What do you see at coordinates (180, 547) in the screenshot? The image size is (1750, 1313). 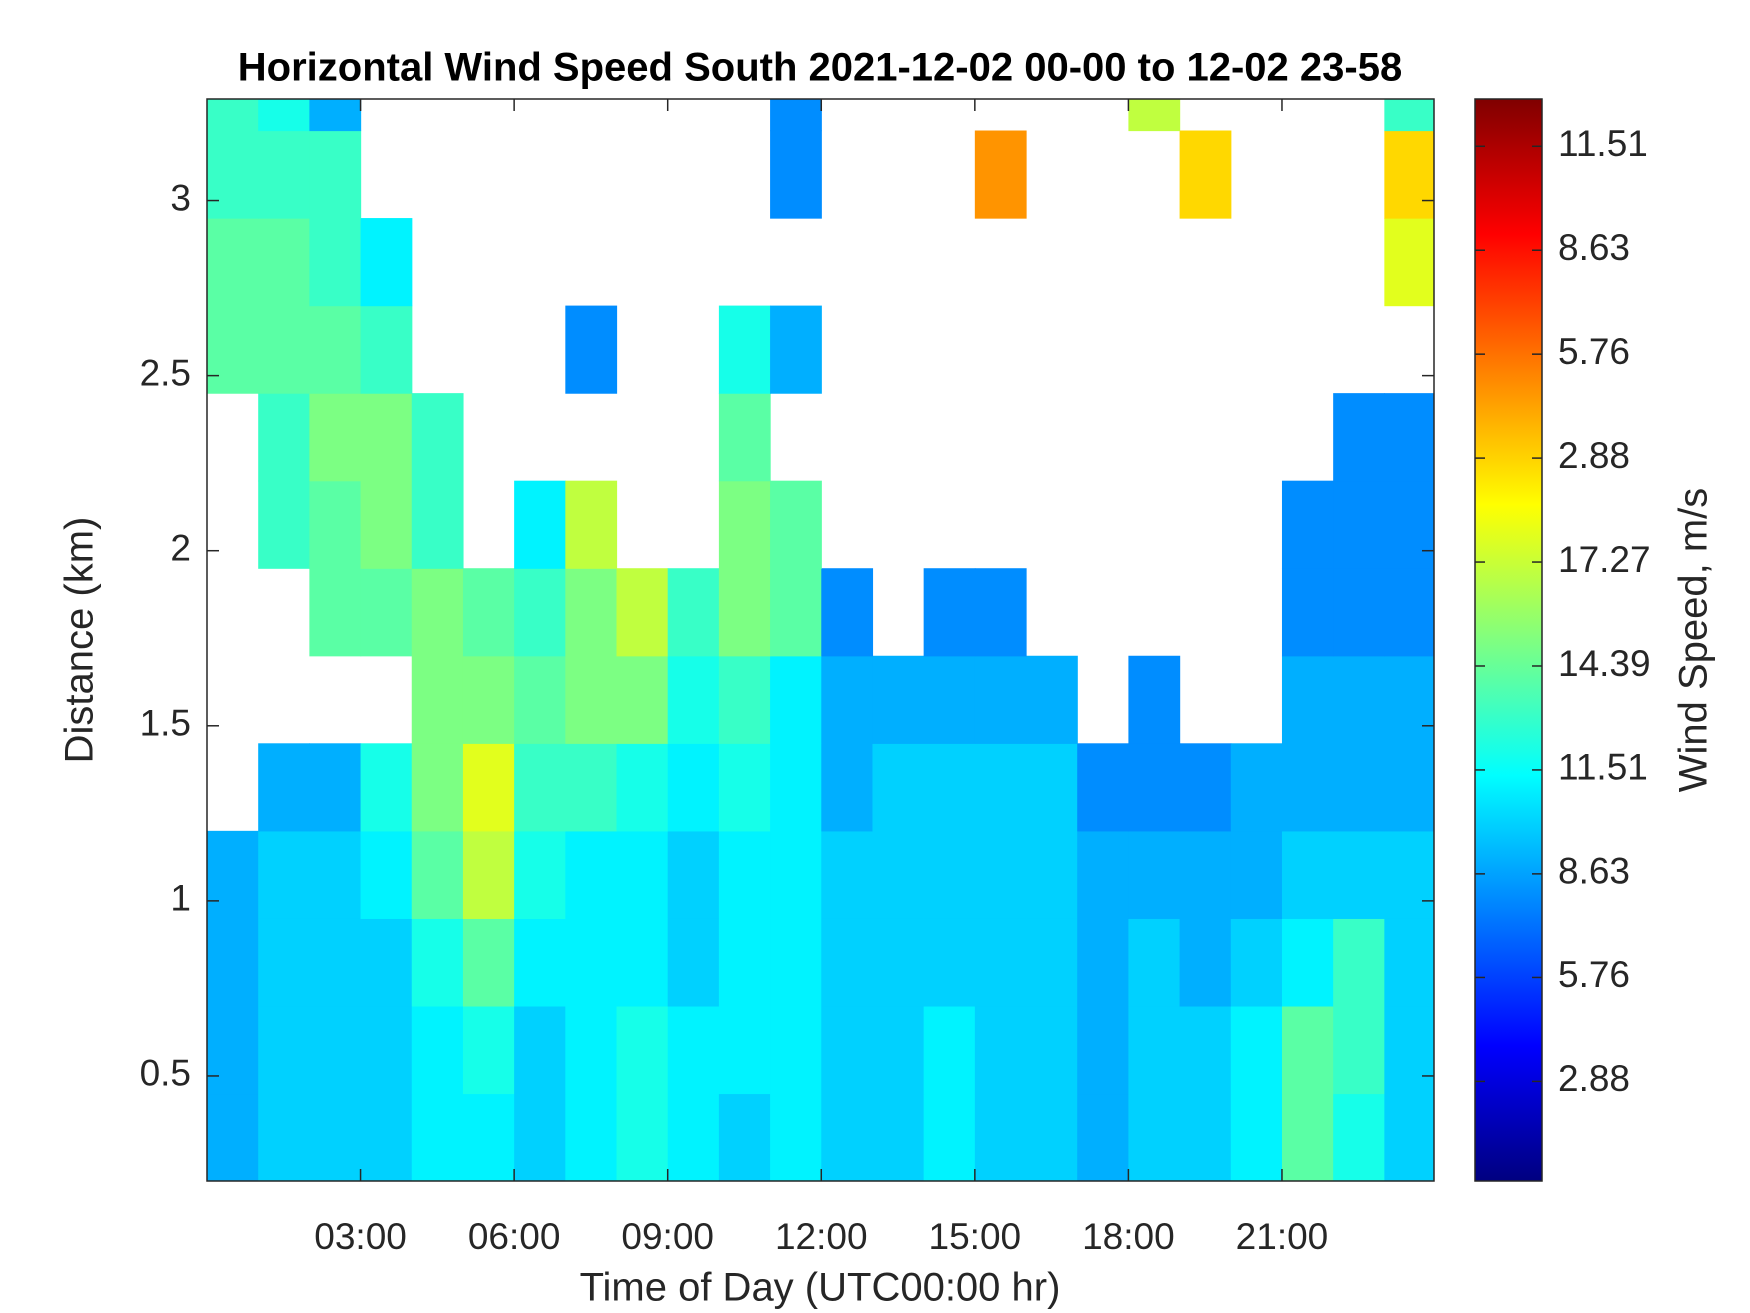 I see `y-tick-label: 2` at bounding box center [180, 547].